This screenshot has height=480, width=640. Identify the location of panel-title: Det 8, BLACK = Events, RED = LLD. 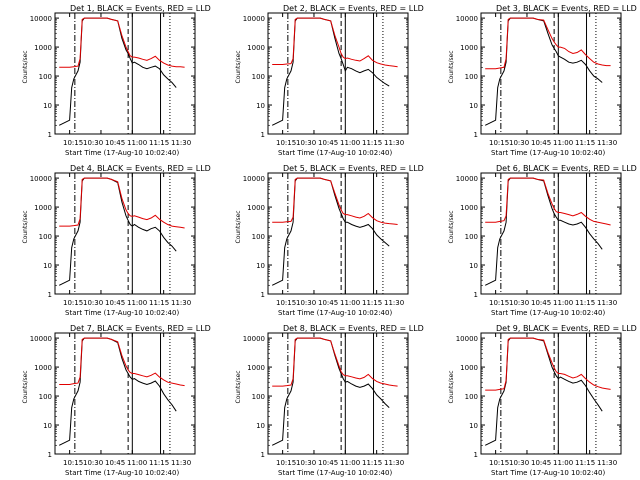
(353, 328).